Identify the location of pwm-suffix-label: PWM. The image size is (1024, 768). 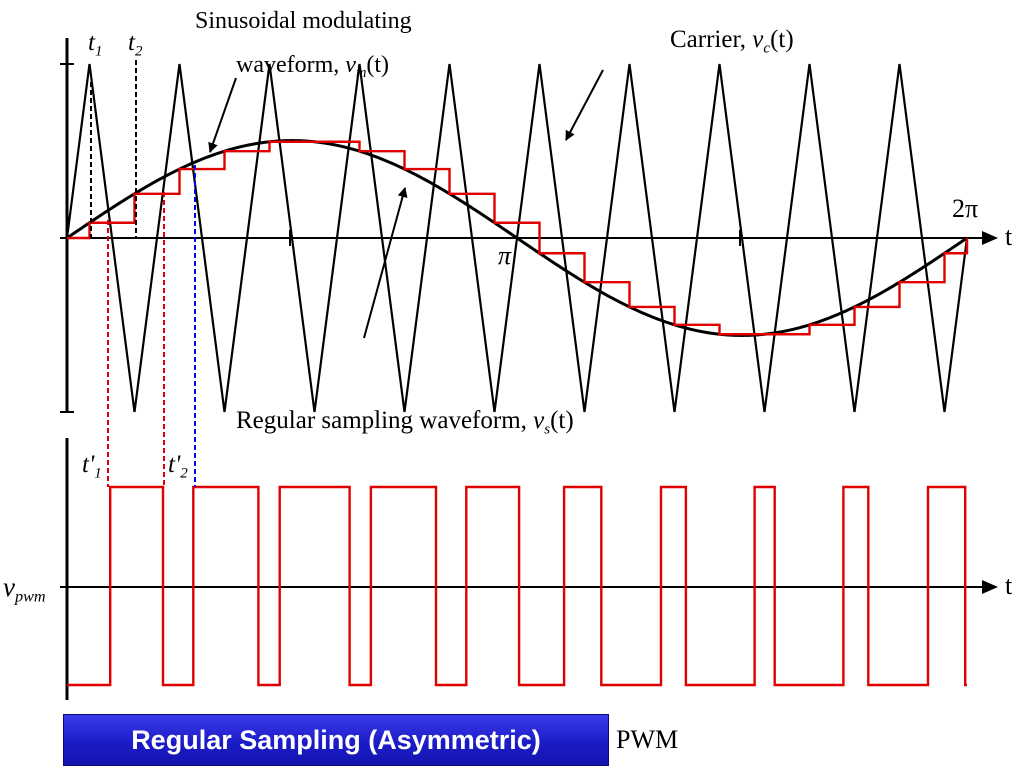
(647, 739).